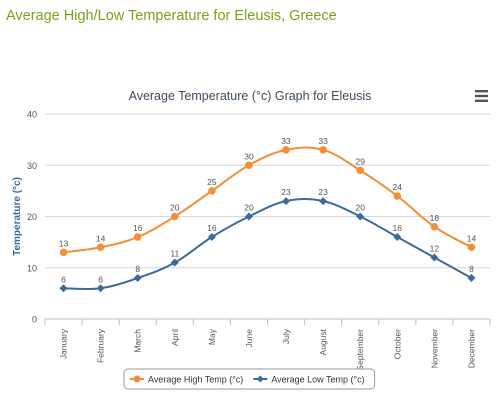 Image resolution: width=500 pixels, height=409 pixels. I want to click on x-tick-label: June, so click(249, 338).